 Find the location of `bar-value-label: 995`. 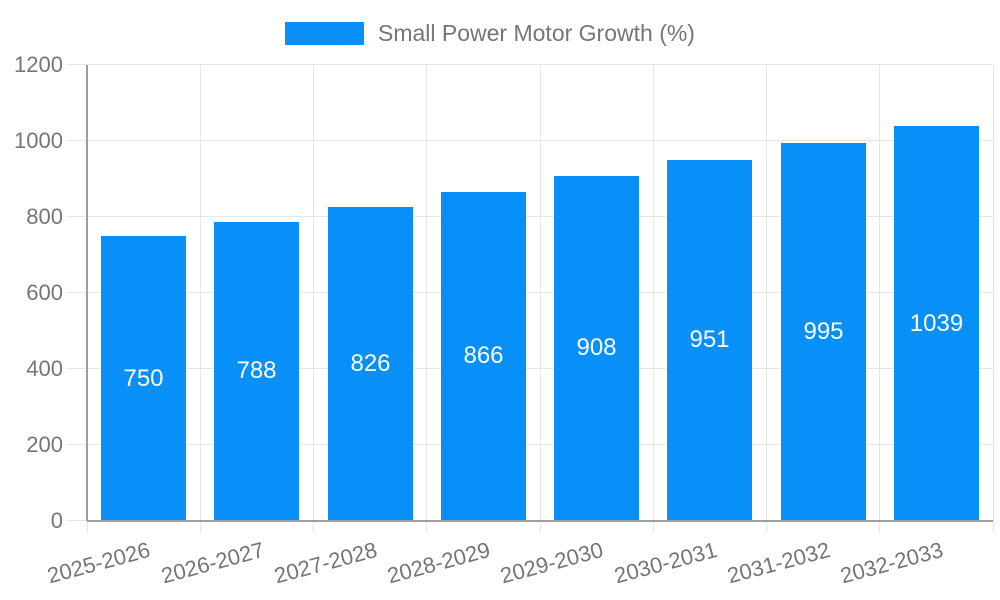

bar-value-label: 995 is located at coordinates (823, 331).